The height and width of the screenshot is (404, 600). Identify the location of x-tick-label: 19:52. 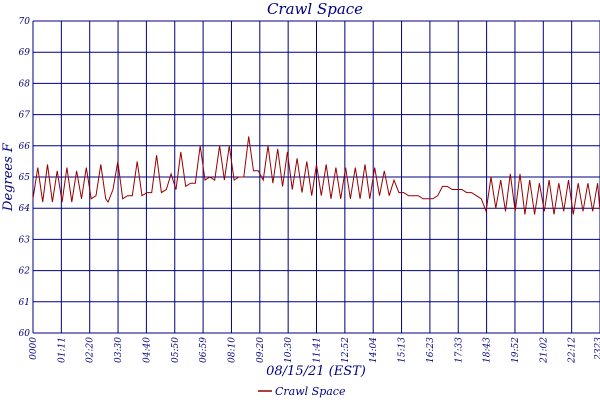
(516, 350).